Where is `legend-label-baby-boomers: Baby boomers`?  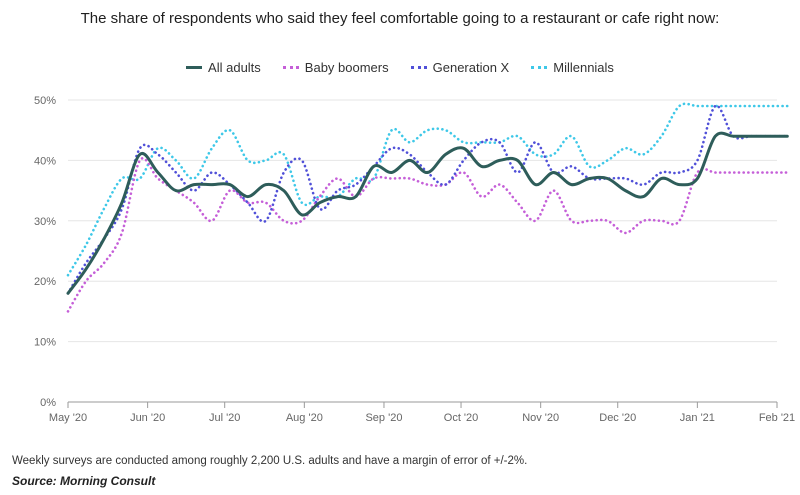 legend-label-baby-boomers: Baby boomers is located at coordinates (346, 67).